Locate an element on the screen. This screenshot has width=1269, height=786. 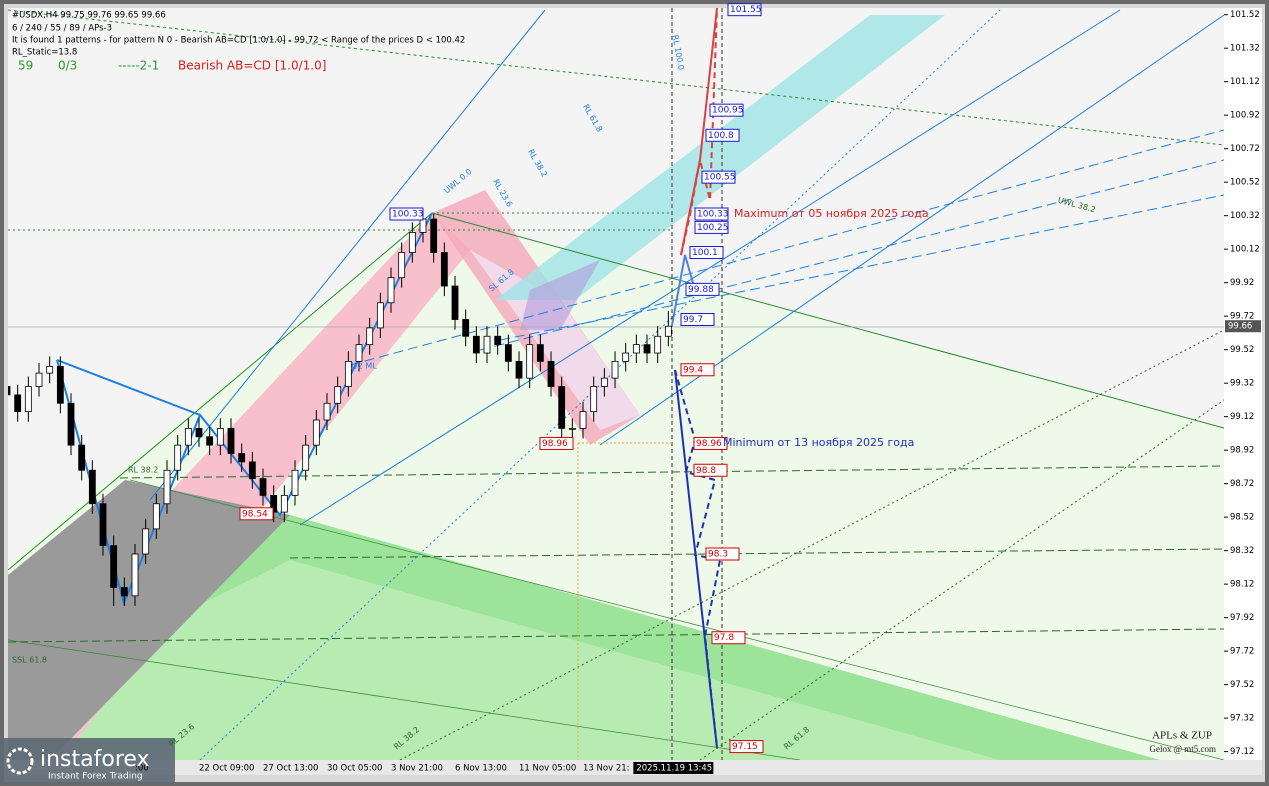
logo-tagline: Instant Forex Trading is located at coordinates (95, 777).